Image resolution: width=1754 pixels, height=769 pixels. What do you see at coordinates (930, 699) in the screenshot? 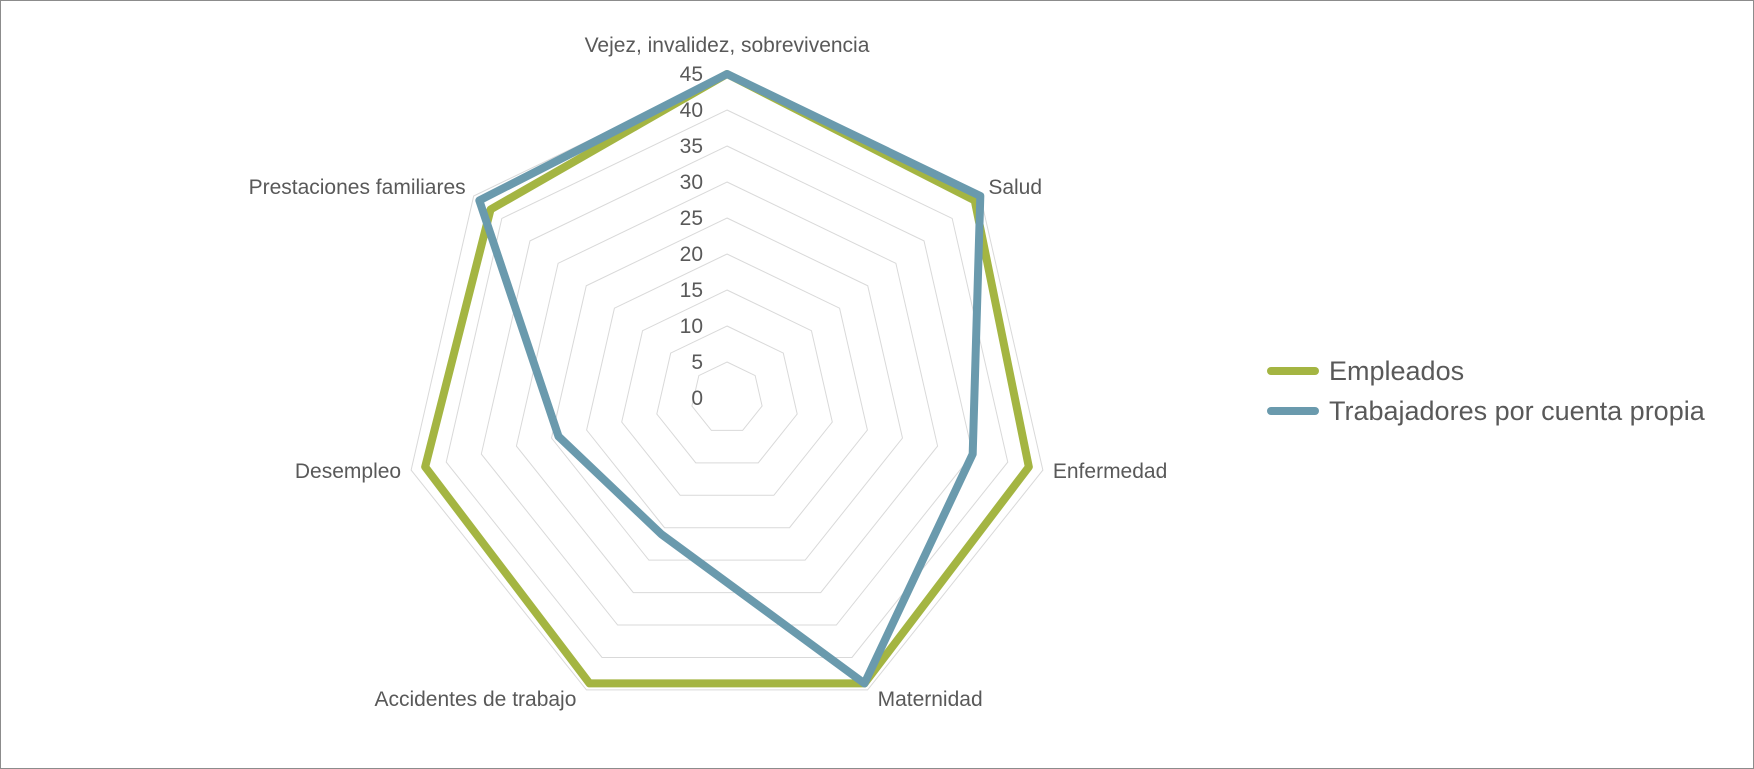
I see `category-label-3: Maternidad` at bounding box center [930, 699].